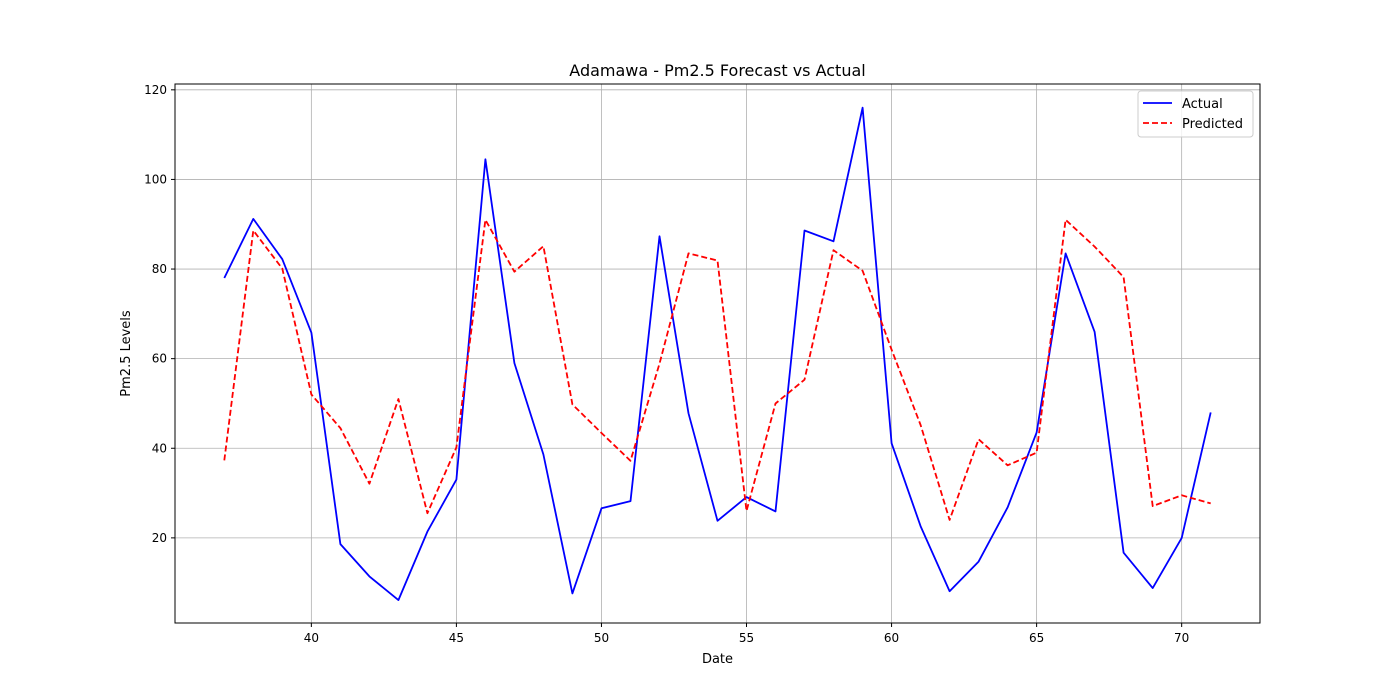  I want to click on legend-label-predicted: Predicted, so click(1212, 124).